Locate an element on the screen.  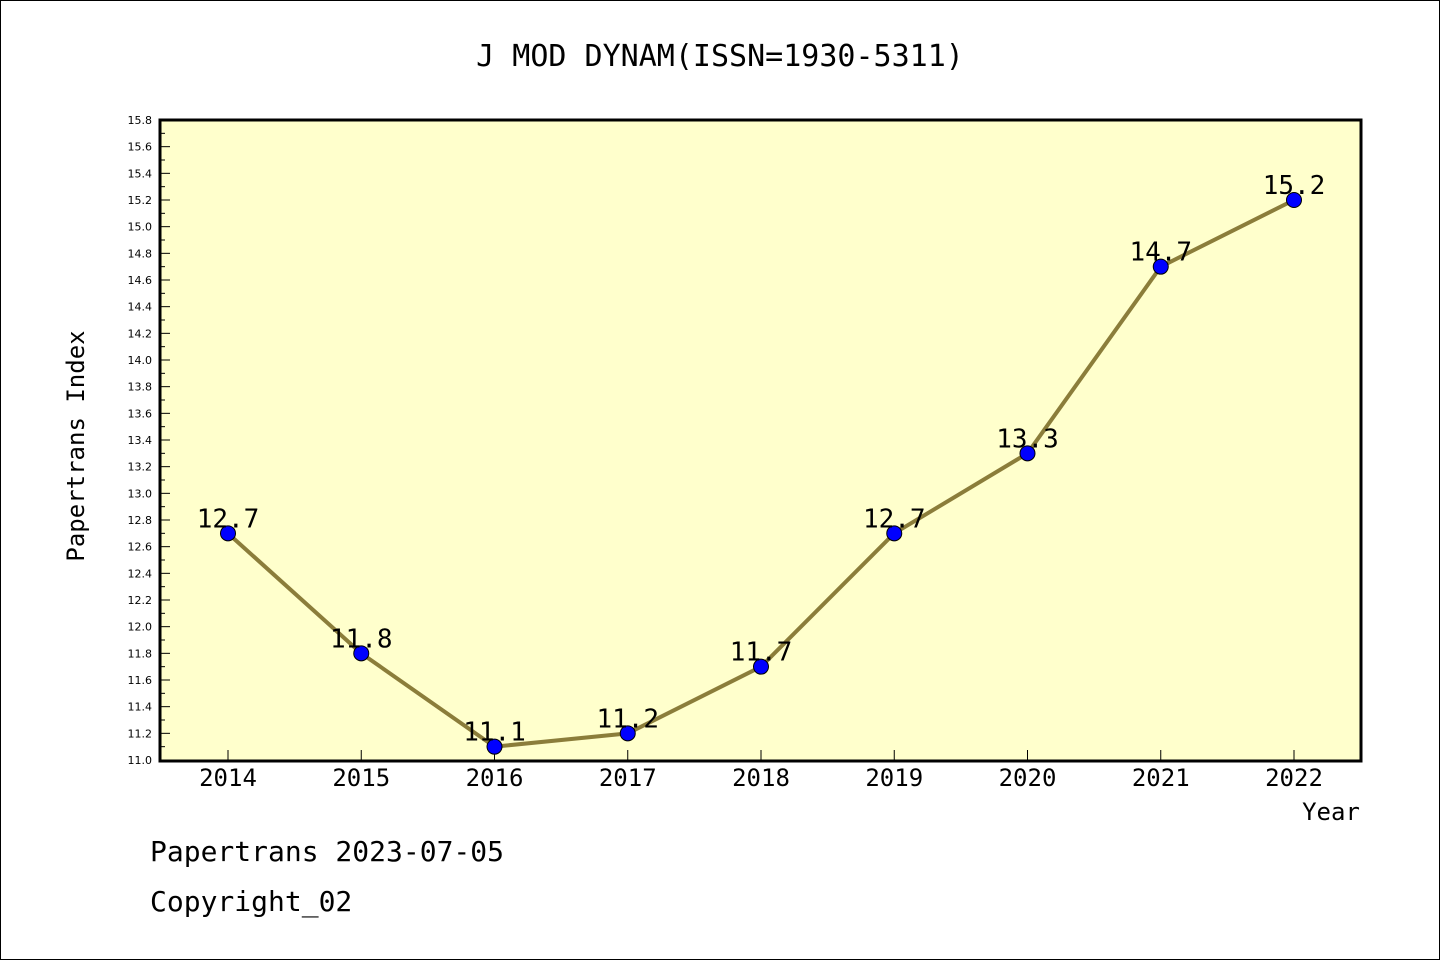
data-label: 11.1 is located at coordinates (494, 733).